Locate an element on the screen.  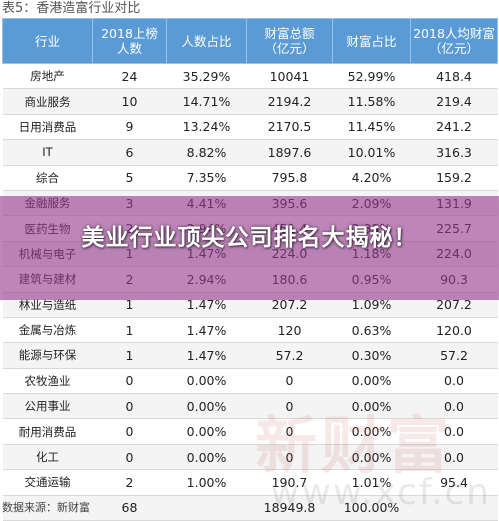
value-cell: 24 is located at coordinates (129, 76).